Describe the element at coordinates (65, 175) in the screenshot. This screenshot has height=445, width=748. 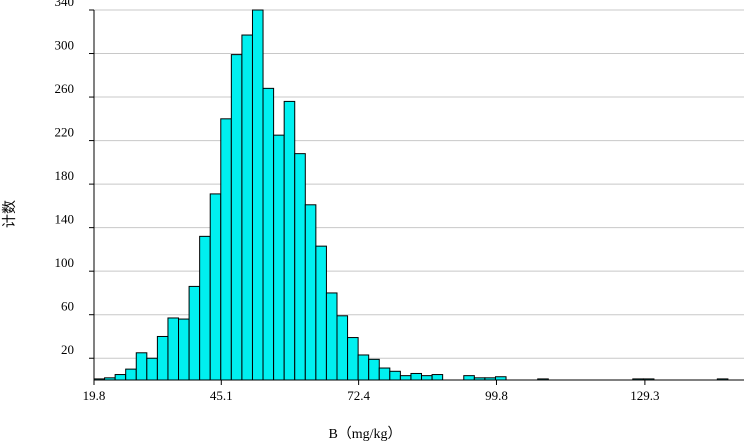
I see `y-tick-label: 180` at that location.